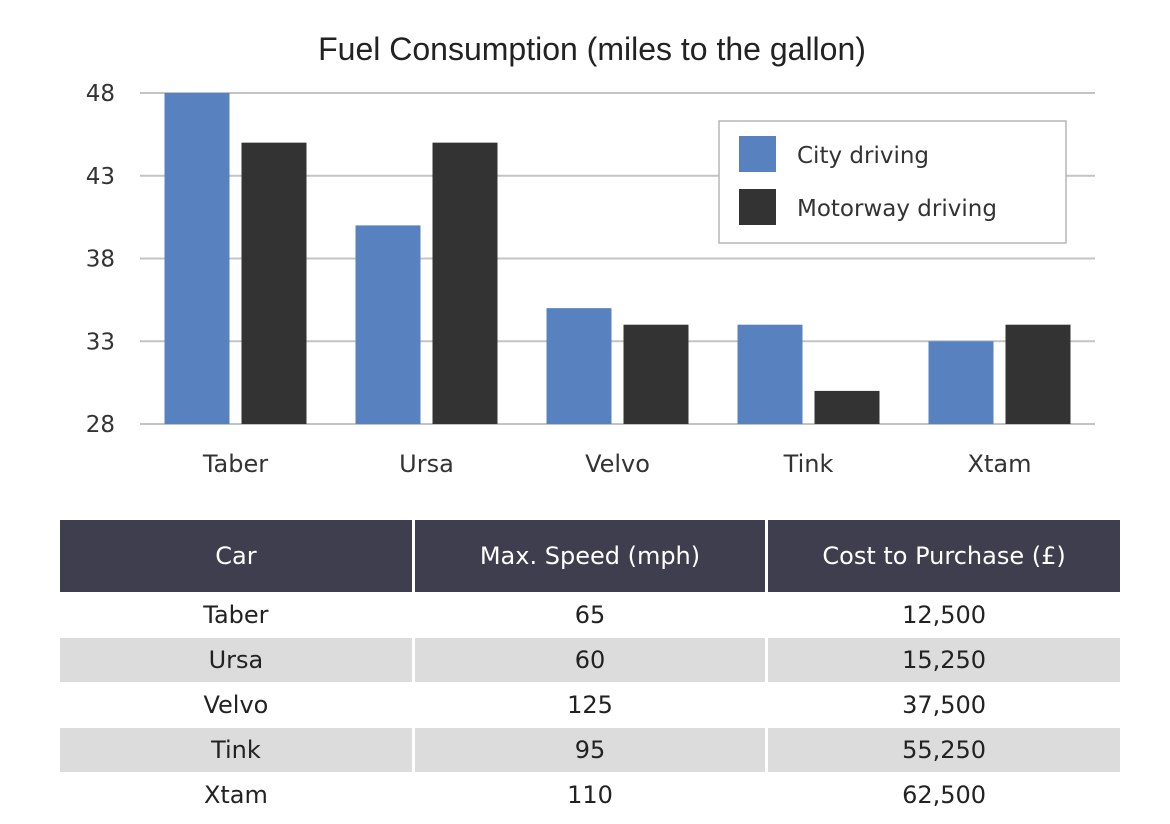 The width and height of the screenshot is (1170, 824). I want to click on table-row: Taber 65 12,500, so click(590, 615).